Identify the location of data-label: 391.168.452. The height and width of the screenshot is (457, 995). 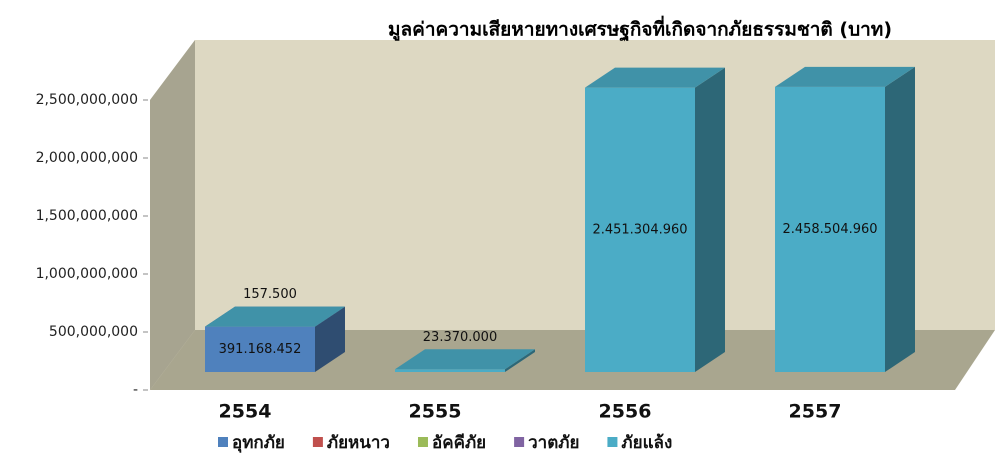
(260, 349).